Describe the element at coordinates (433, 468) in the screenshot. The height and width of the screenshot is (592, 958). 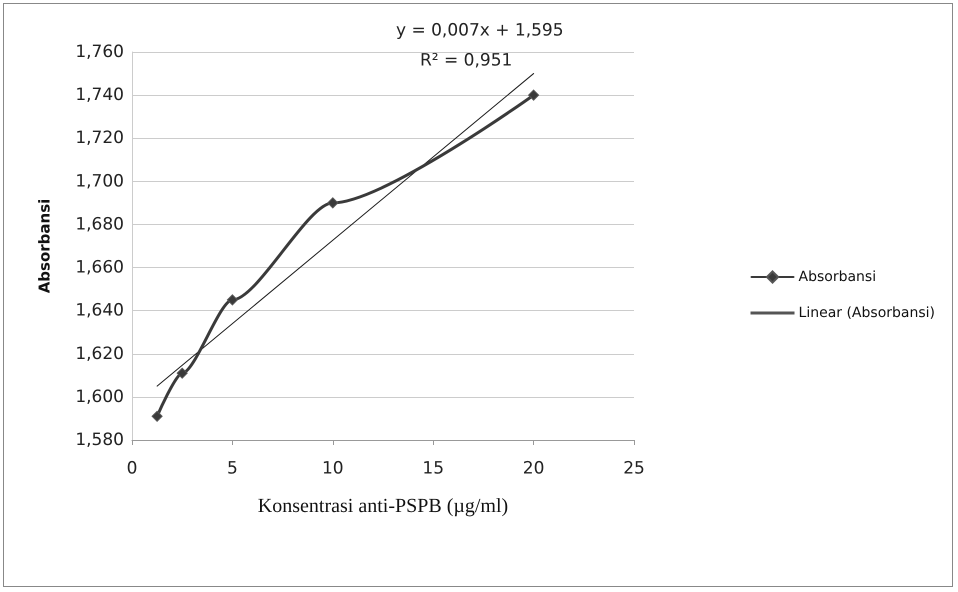
I see `x-tick-label: 15` at that location.